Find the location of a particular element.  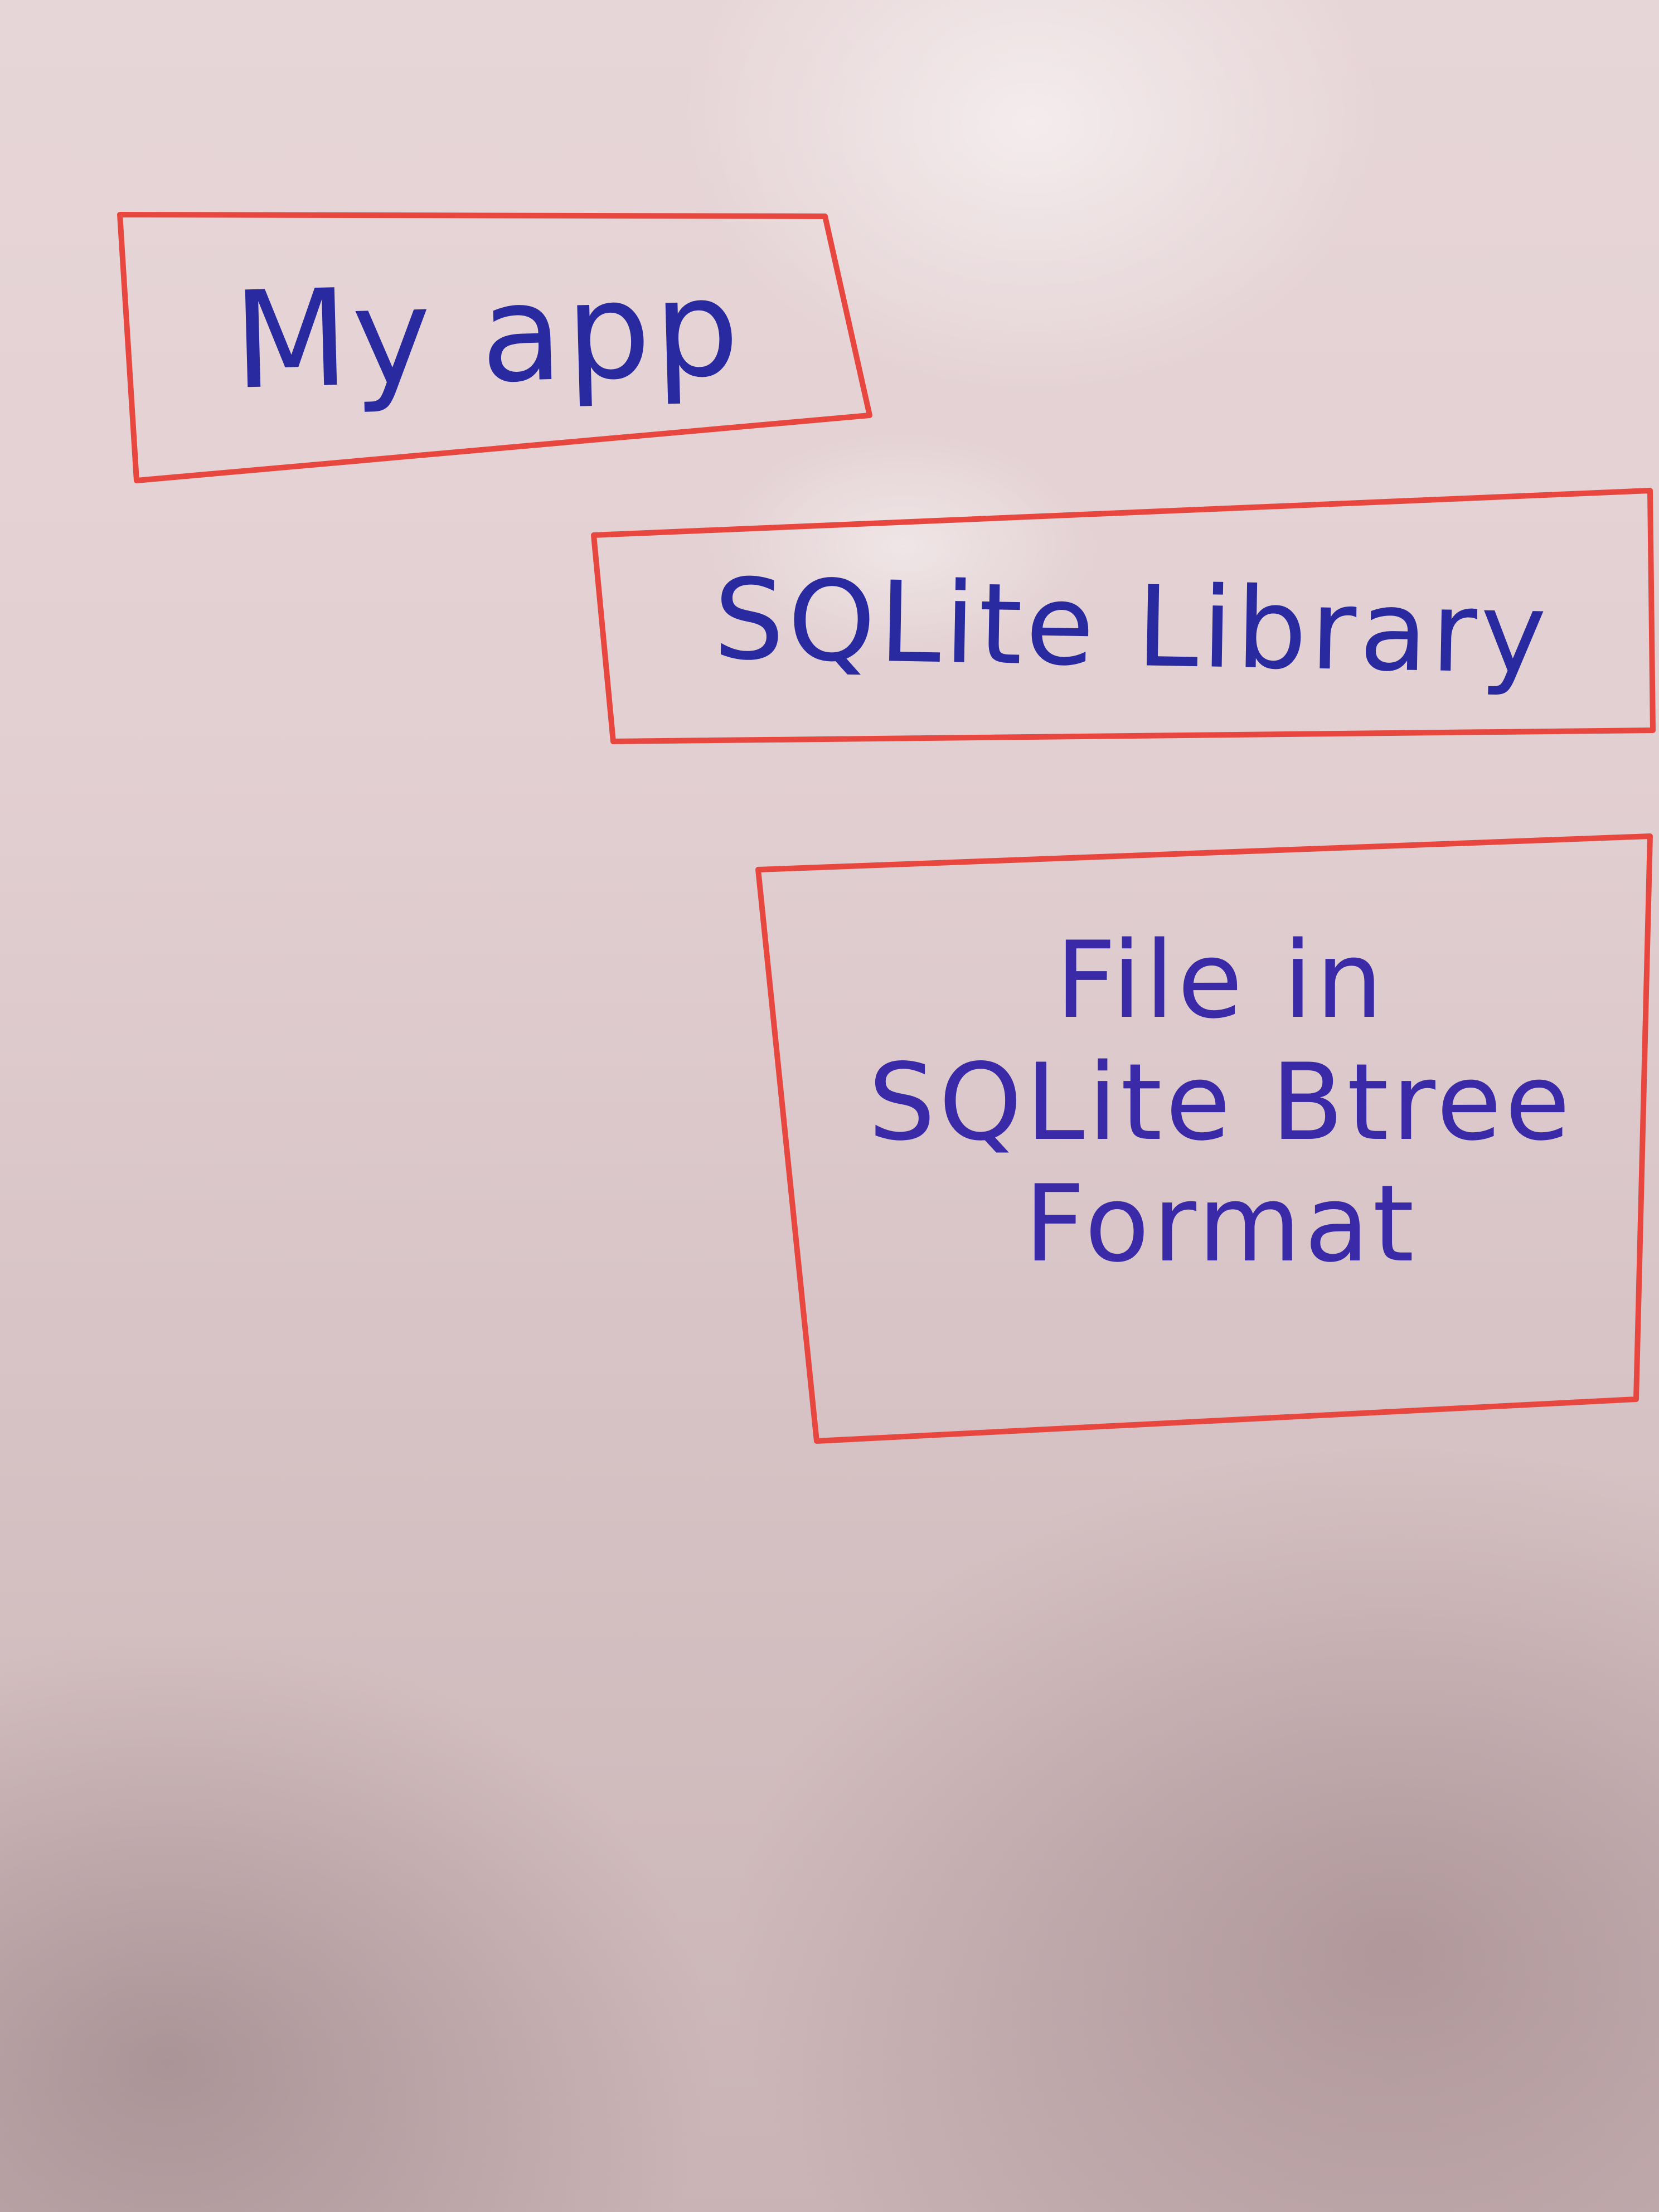

library-label-line: SQLite Library is located at coordinates (1131, 627).